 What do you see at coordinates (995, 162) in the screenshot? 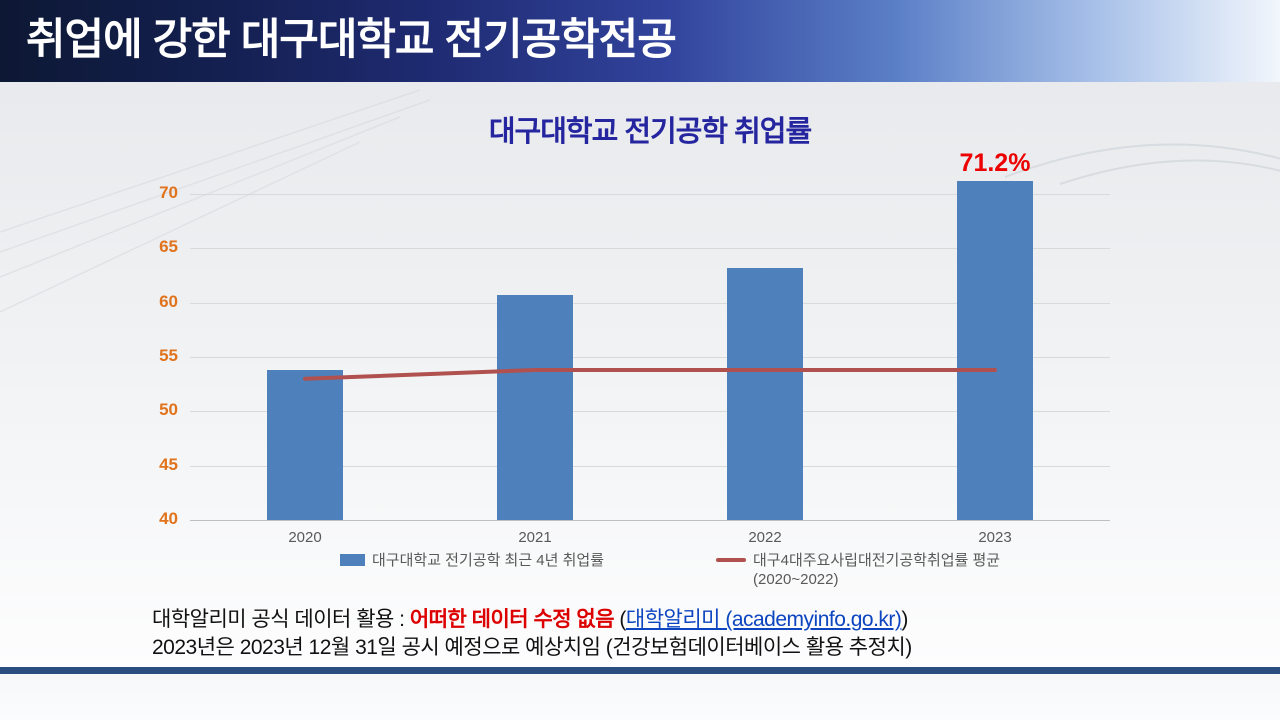
I see `bar-value-label: 71.2%` at bounding box center [995, 162].